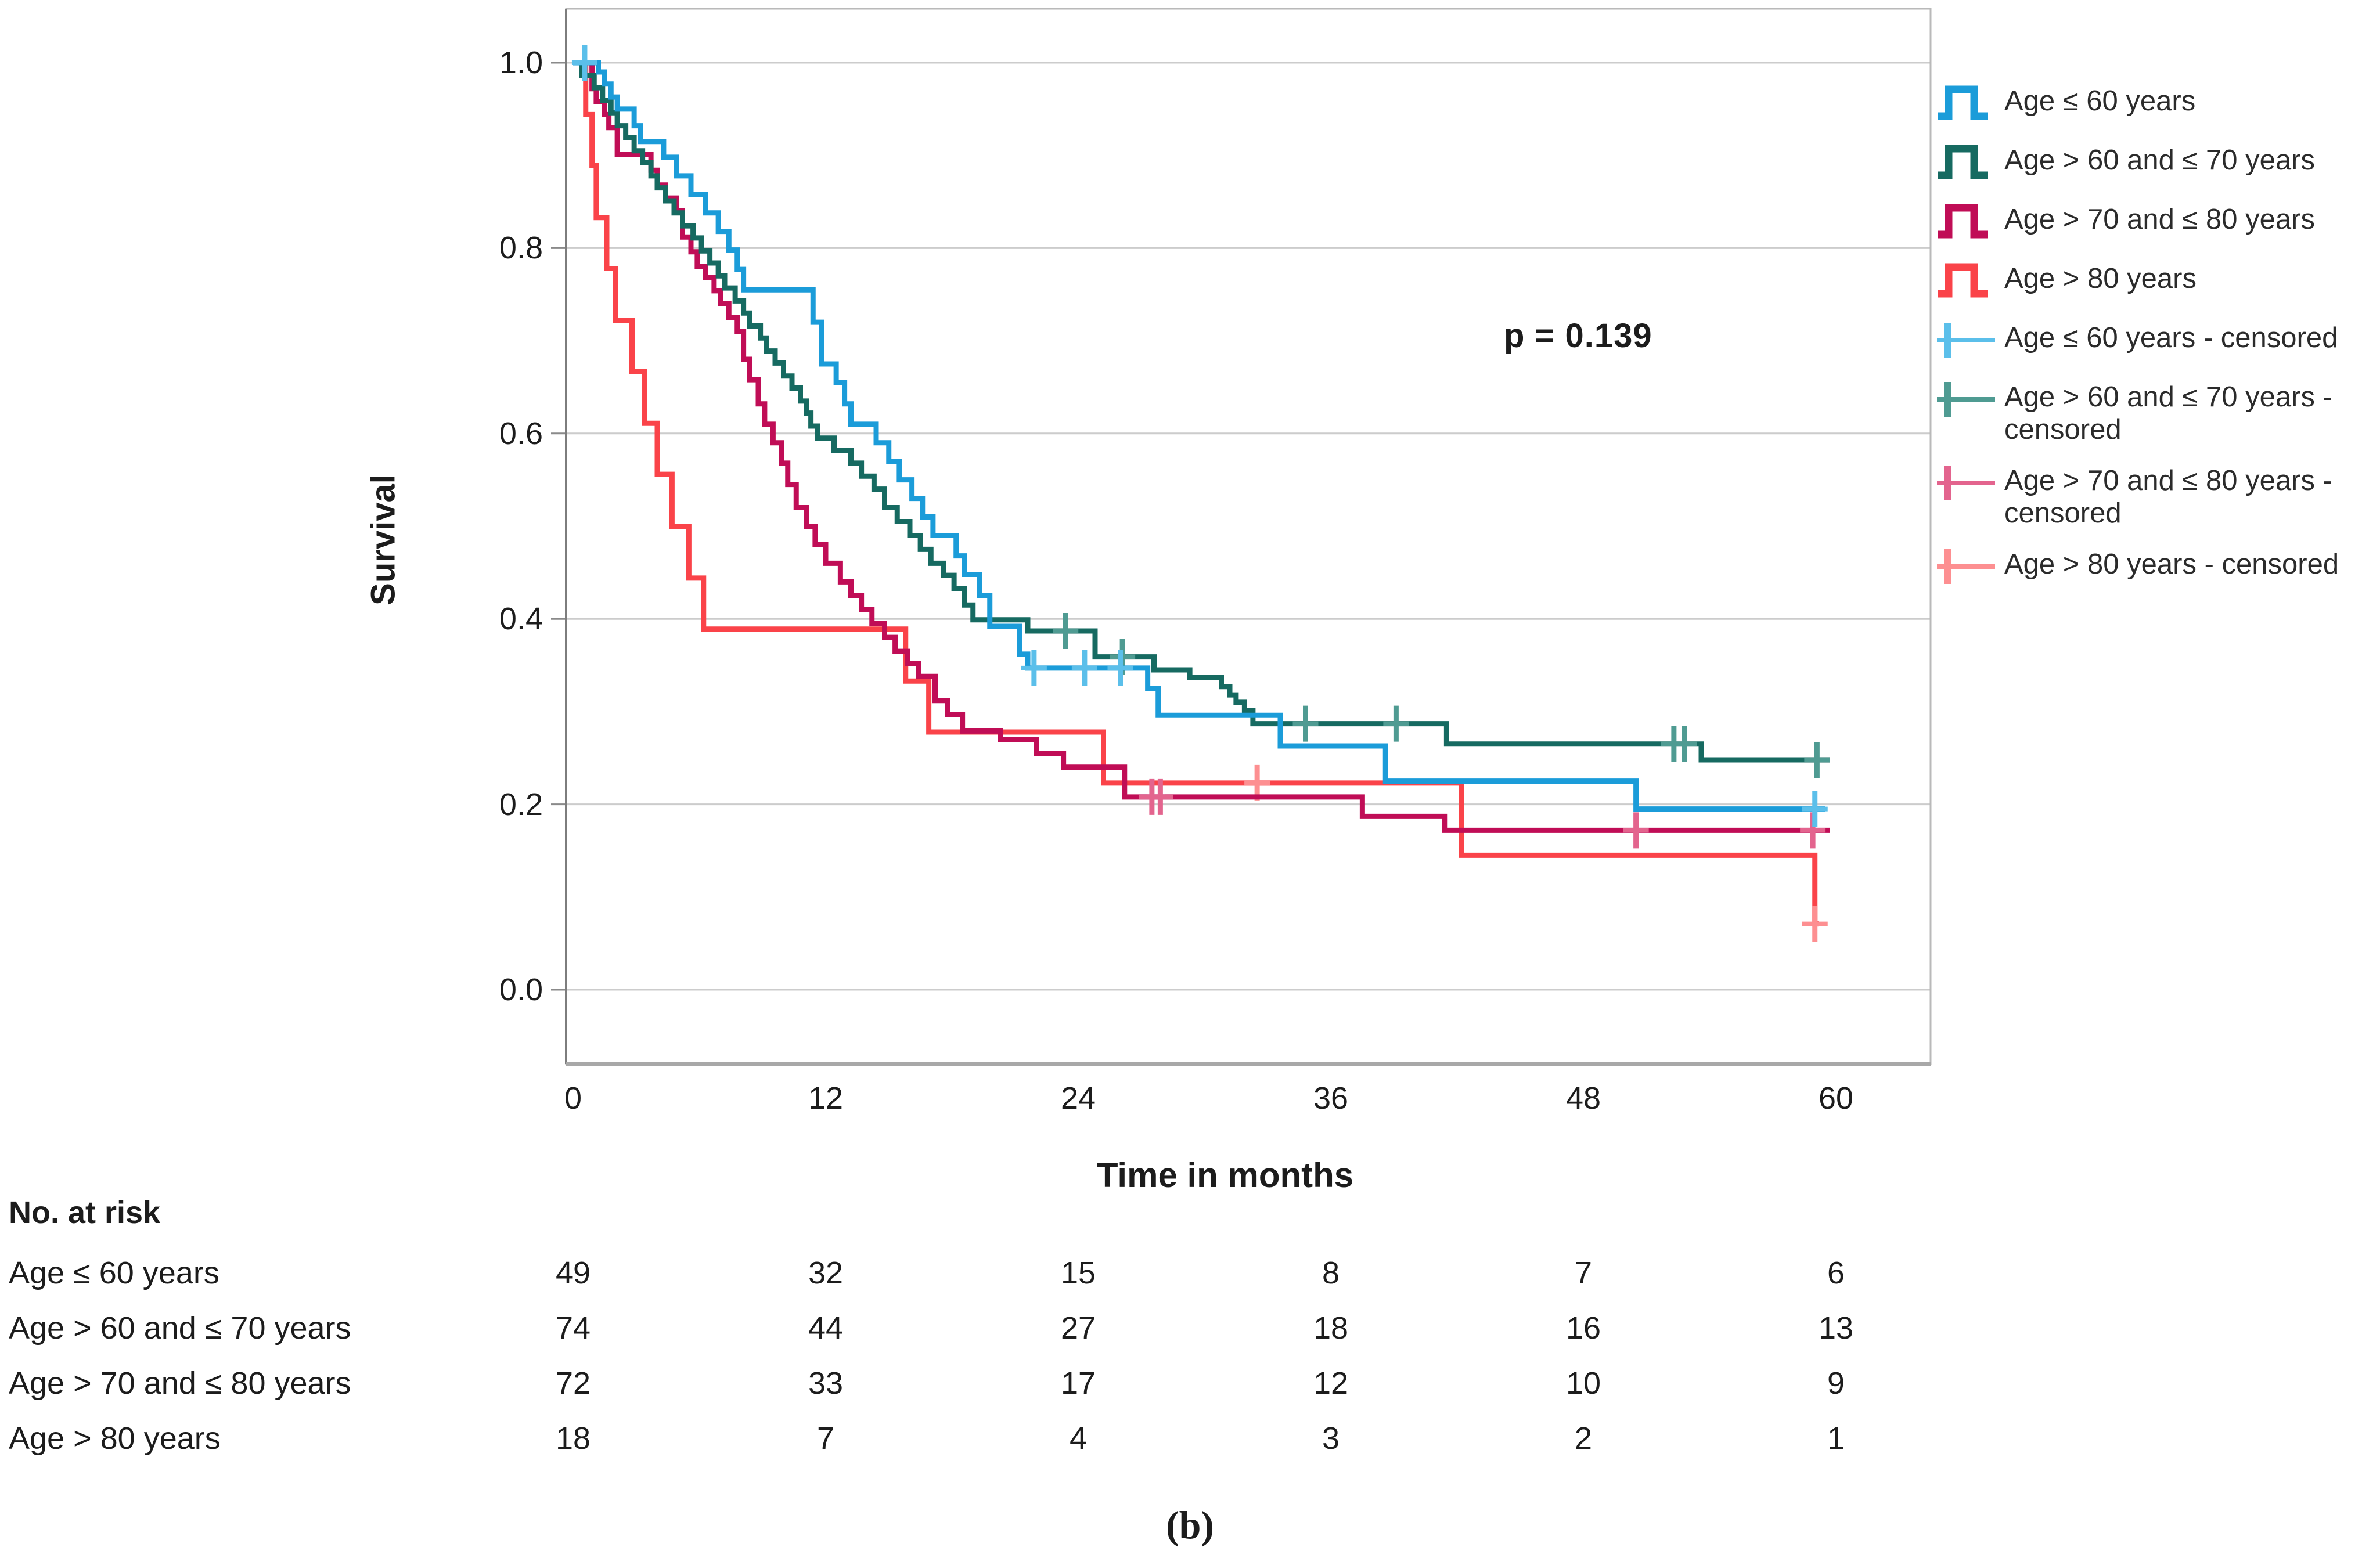  What do you see at coordinates (573, 1383) in the screenshot?
I see `risk-value: 72` at bounding box center [573, 1383].